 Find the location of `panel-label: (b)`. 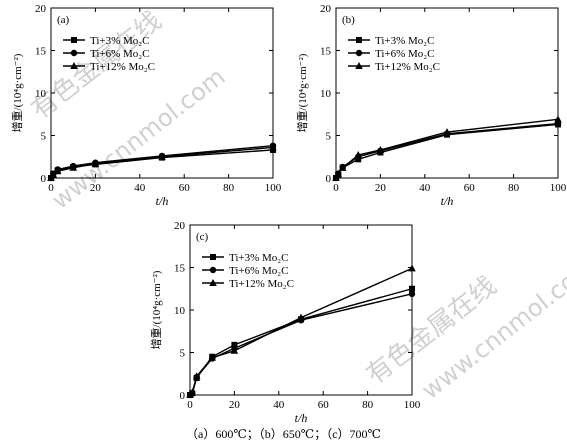

panel-label: (b) is located at coordinates (348, 20).